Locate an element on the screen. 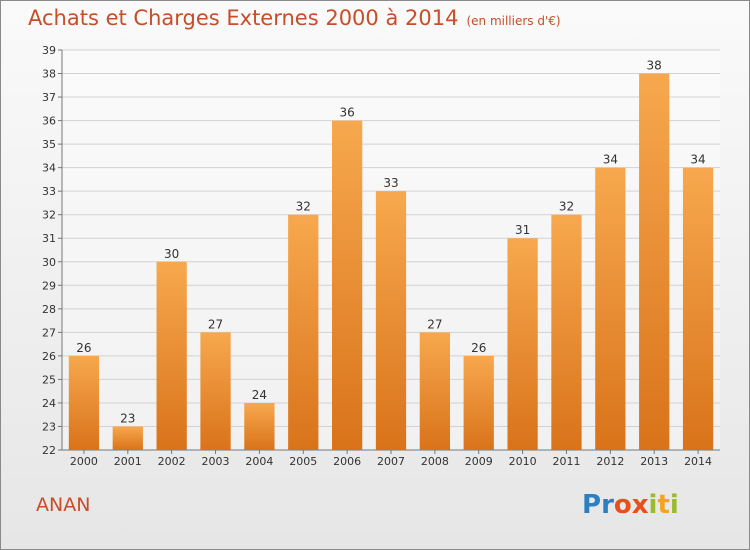 This screenshot has width=750, height=550. town-name: ANAN is located at coordinates (63, 505).